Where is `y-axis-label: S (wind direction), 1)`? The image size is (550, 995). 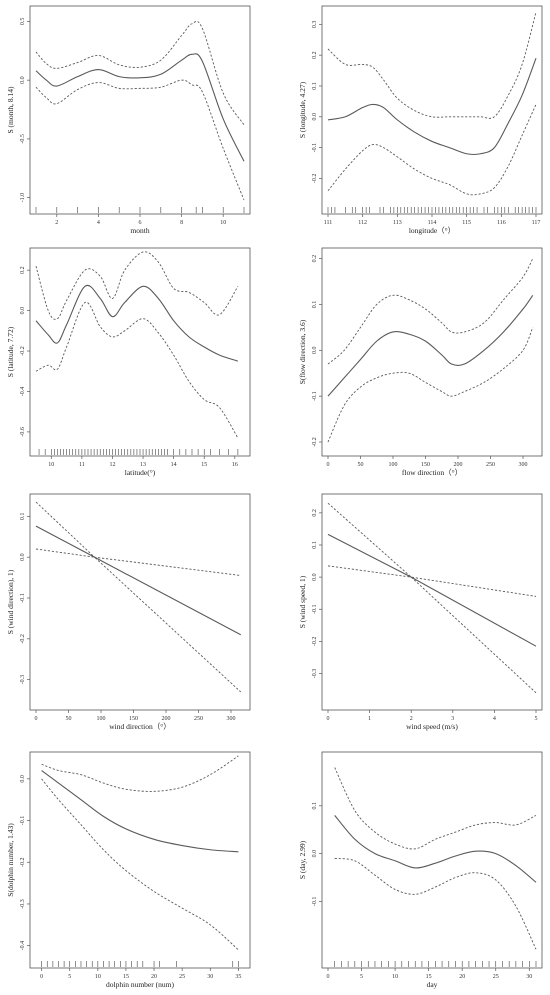 y-axis-label: S (wind direction), 1) is located at coordinates (10, 601).